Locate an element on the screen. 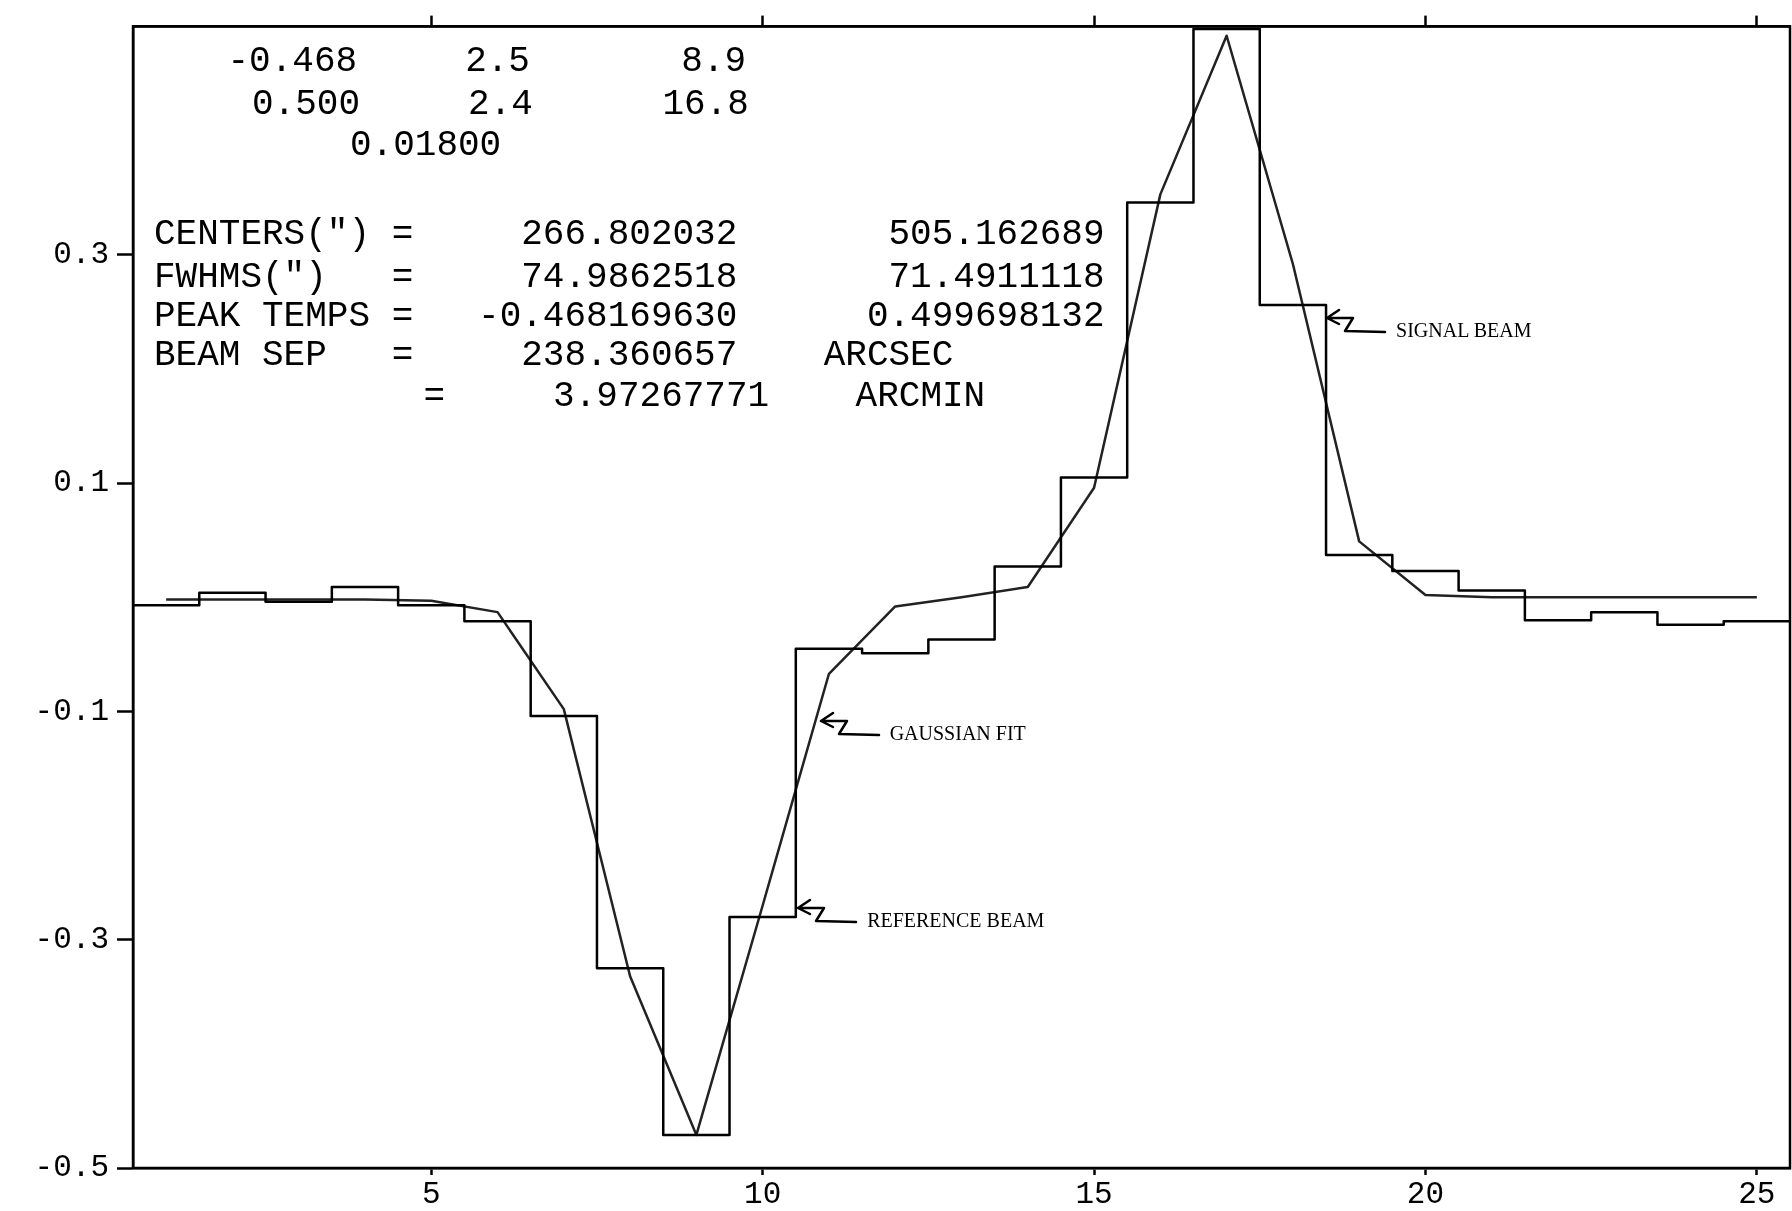 The width and height of the screenshot is (1792, 1211). y-tick-label: -0.3 is located at coordinates (71, 939).